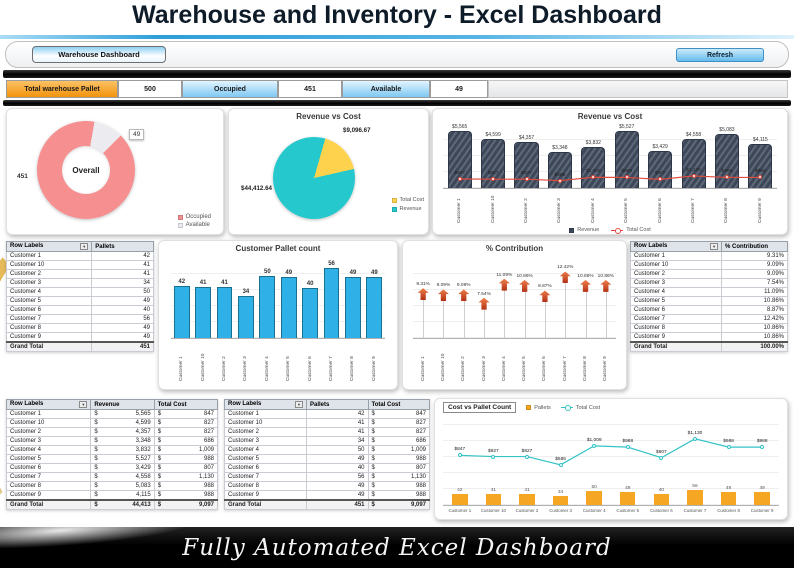 The width and height of the screenshot is (794, 568). Describe the element at coordinates (112, 459) in the screenshot. I see `table-row: Customer 5 $5,527 $988` at that location.